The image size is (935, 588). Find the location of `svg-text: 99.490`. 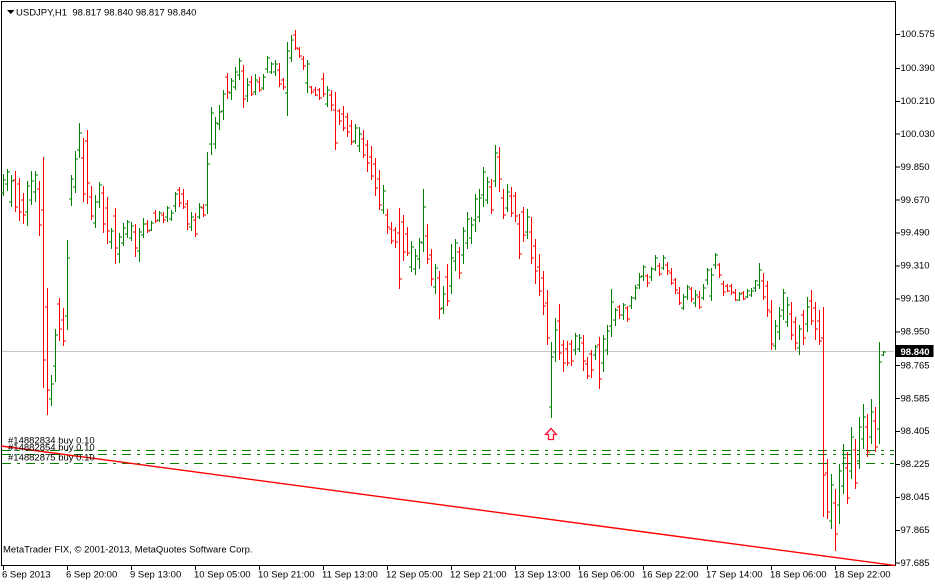

svg-text: 99.490 is located at coordinates (915, 233).